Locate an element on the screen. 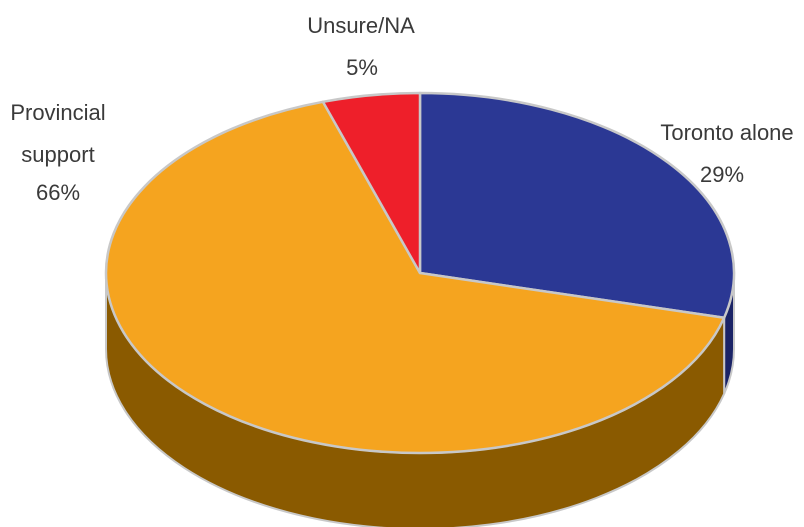 This screenshot has width=804, height=527. label-provincial-support-line2: support is located at coordinates (57, 154).